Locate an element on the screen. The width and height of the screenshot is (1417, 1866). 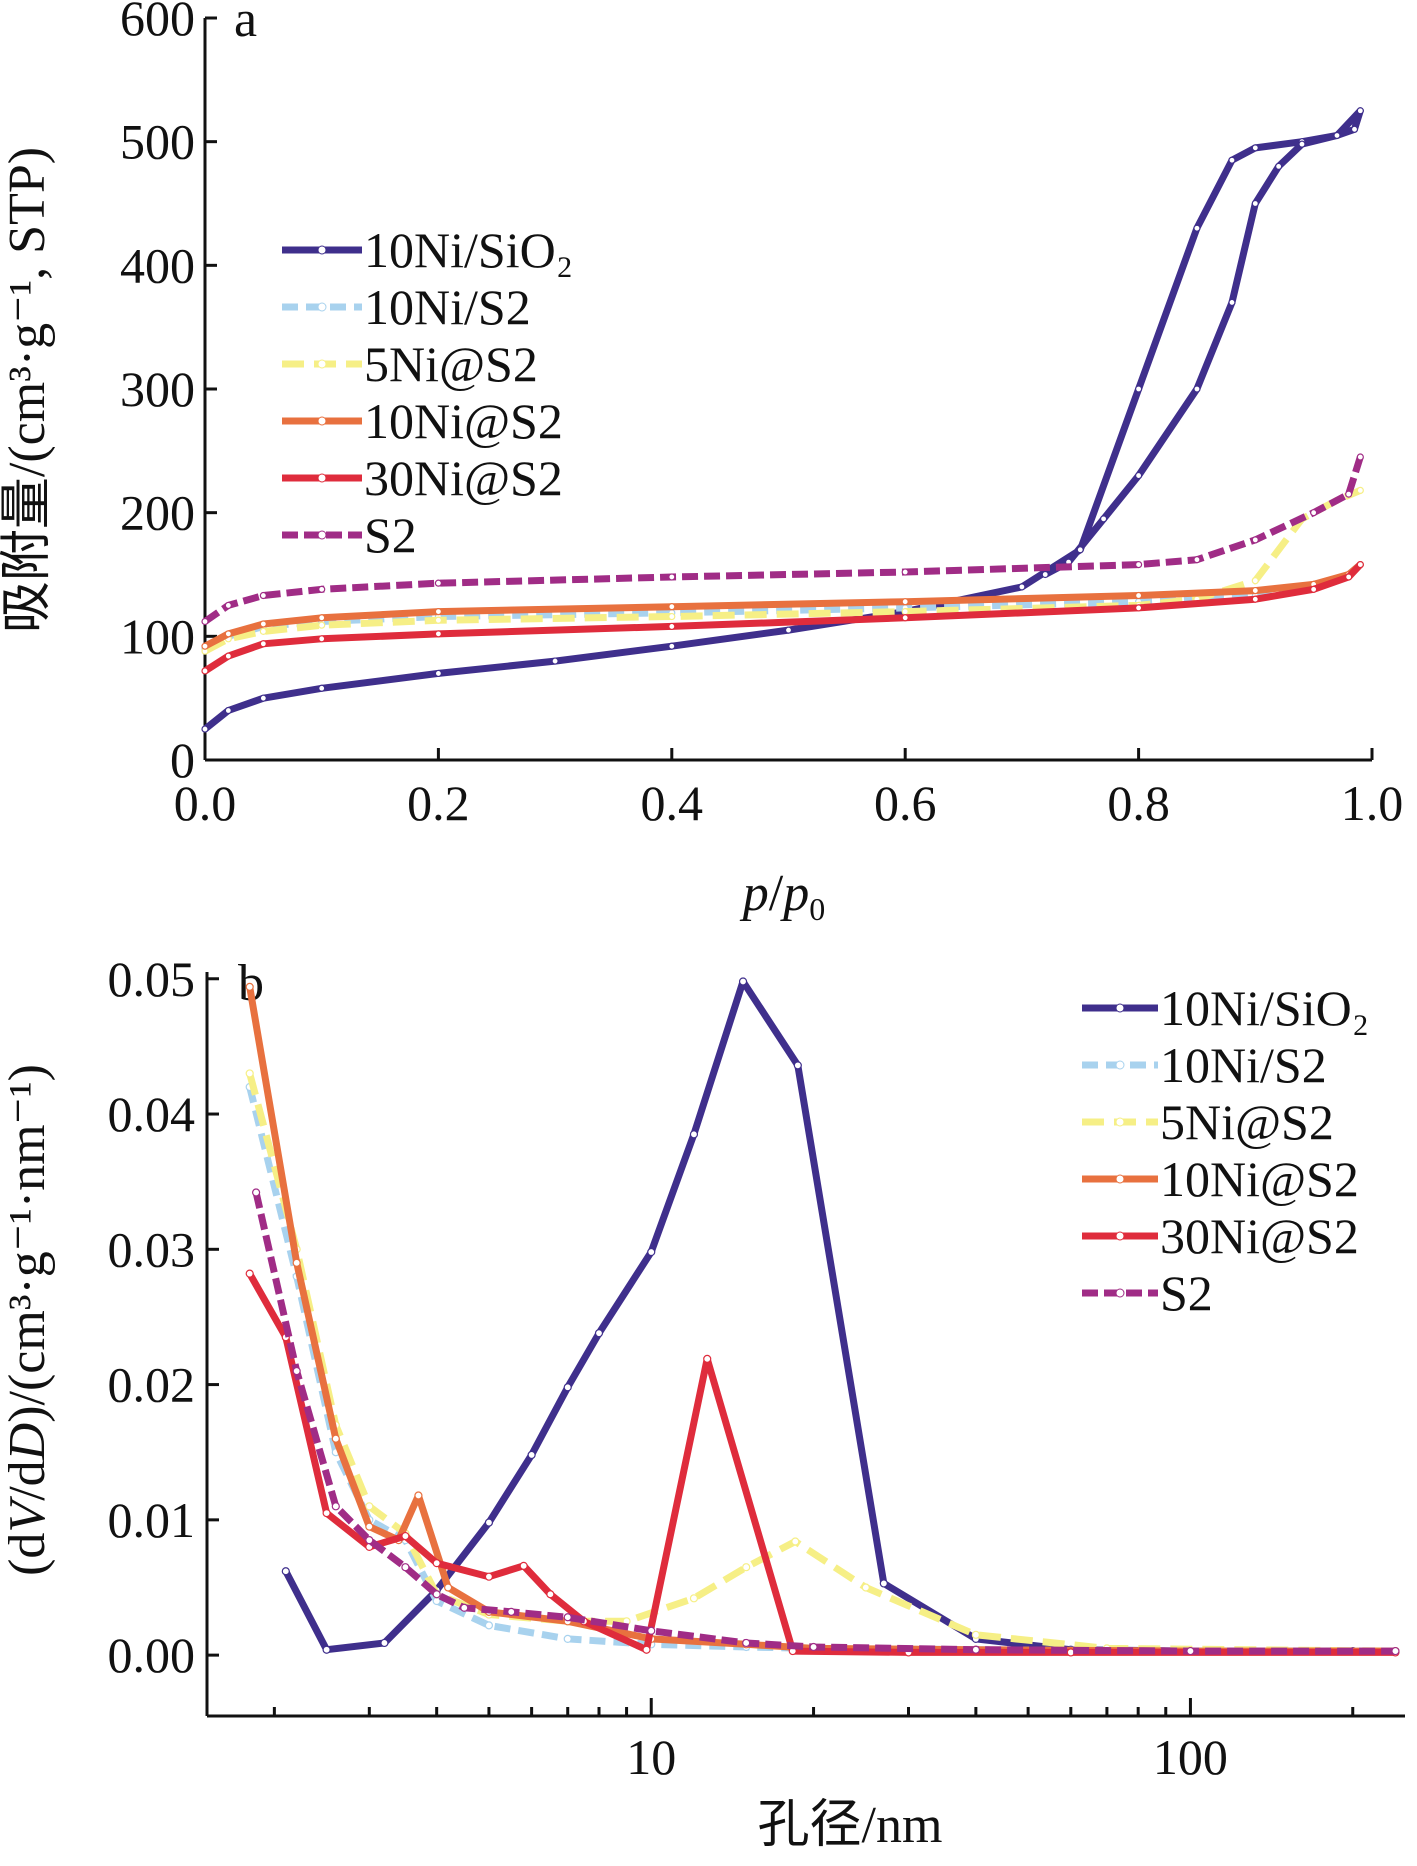
panel-a-x-tick-label: 0.2 is located at coordinates (438, 803).